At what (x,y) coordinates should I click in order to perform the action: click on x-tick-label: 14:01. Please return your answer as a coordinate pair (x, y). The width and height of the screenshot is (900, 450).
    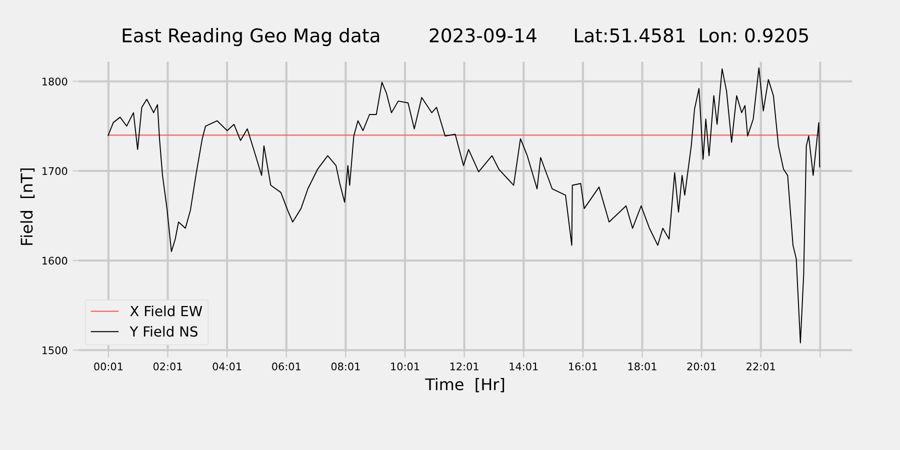
    Looking at the image, I should click on (524, 366).